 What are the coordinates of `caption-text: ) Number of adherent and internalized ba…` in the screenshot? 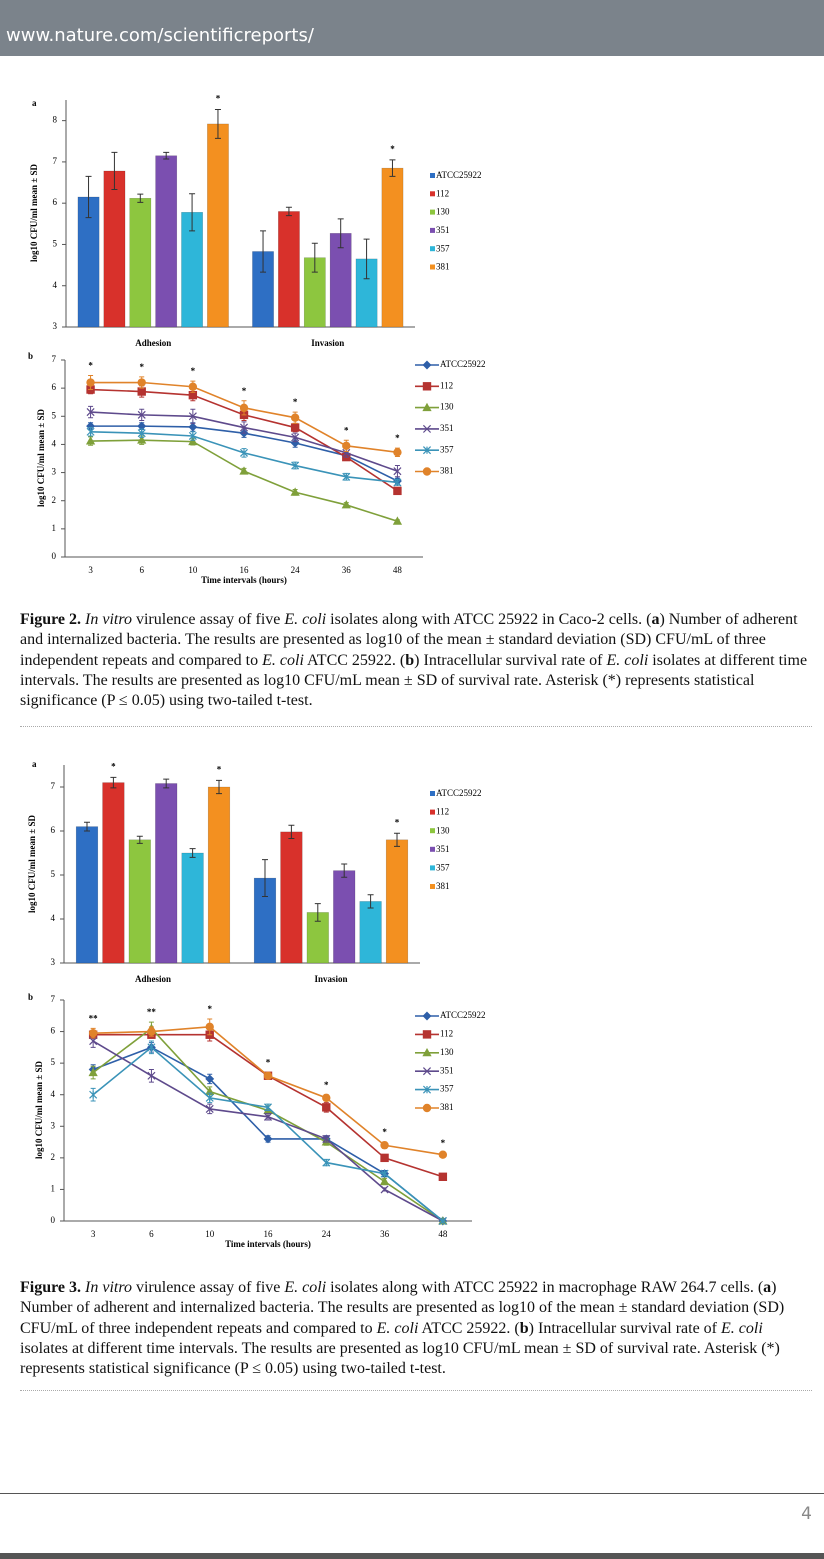 It's located at (402, 1308).